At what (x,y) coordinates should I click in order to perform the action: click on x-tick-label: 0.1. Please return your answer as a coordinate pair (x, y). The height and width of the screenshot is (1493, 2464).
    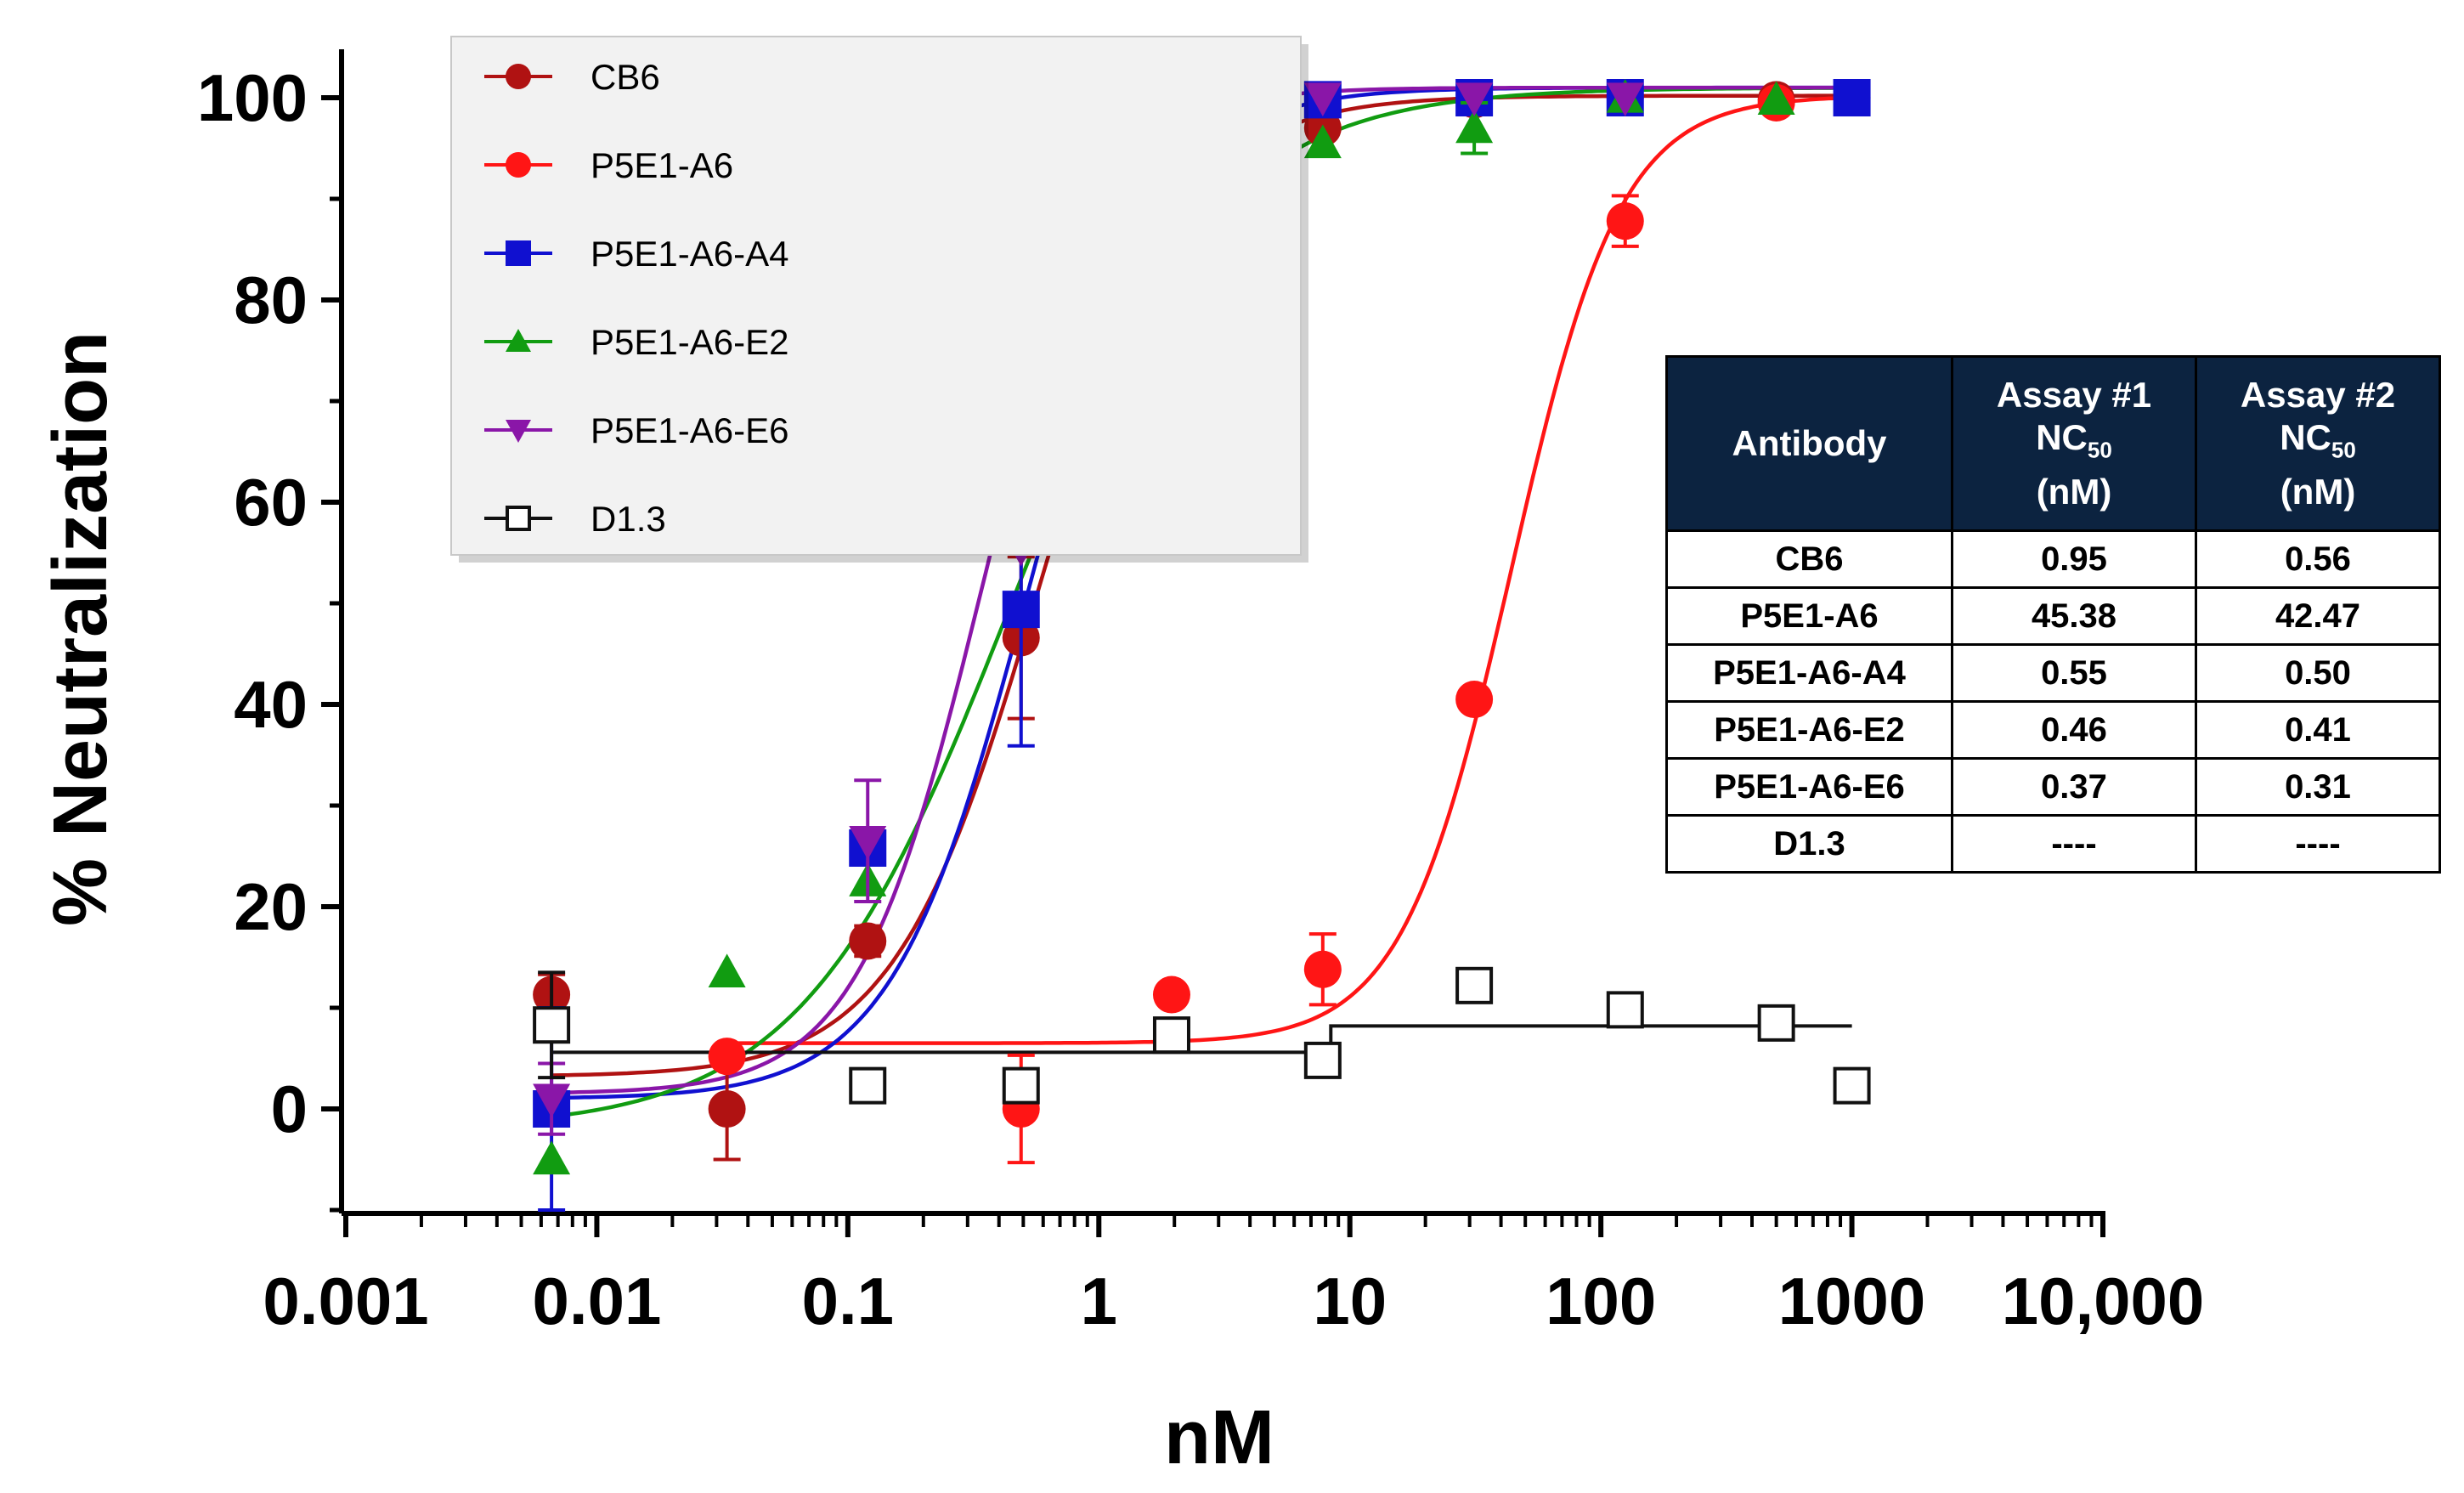
    Looking at the image, I should click on (848, 1301).